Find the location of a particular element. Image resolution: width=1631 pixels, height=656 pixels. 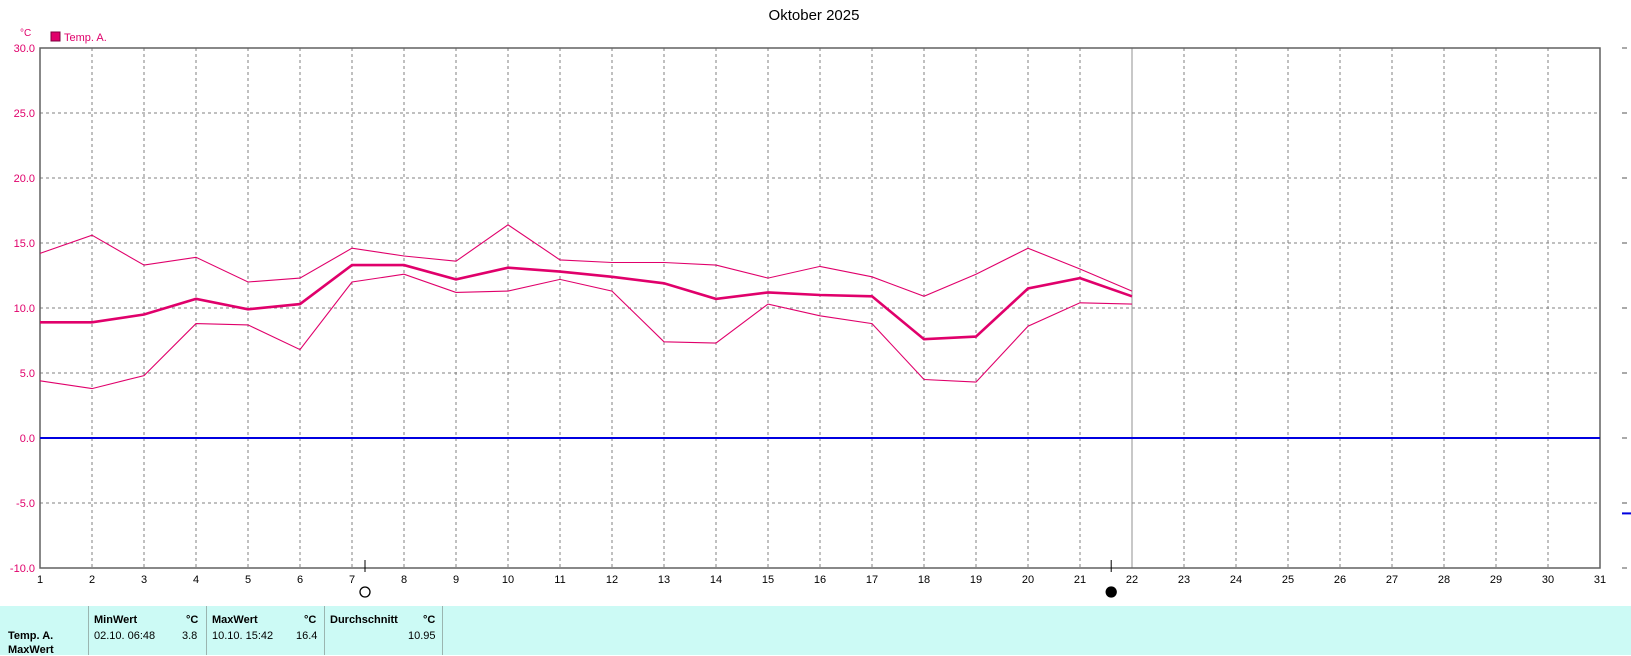

max-time: 10.10. 15:42 is located at coordinates (243, 636).